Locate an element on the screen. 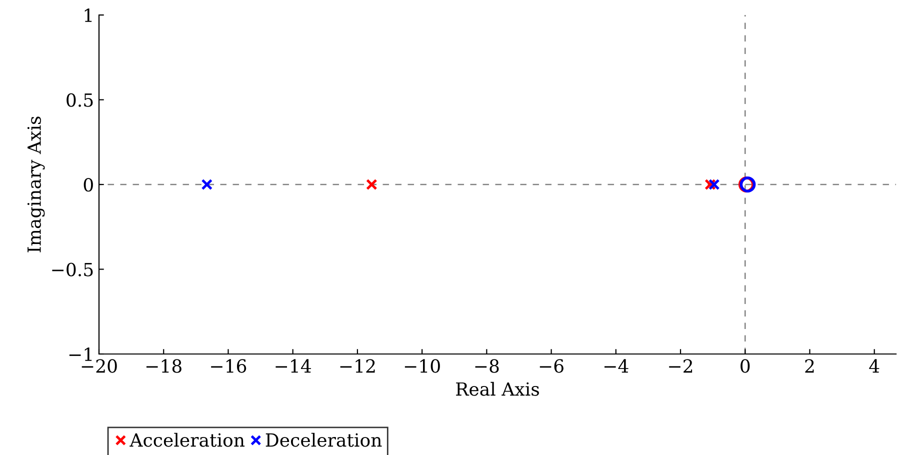 The image size is (897, 455). y-tick-label: 0 is located at coordinates (88, 185).